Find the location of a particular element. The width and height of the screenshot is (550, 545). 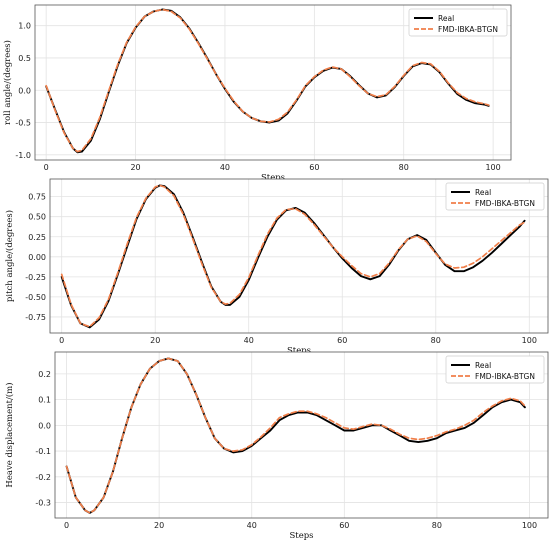

y-tick-label: 0.5 is located at coordinates (24, 58).